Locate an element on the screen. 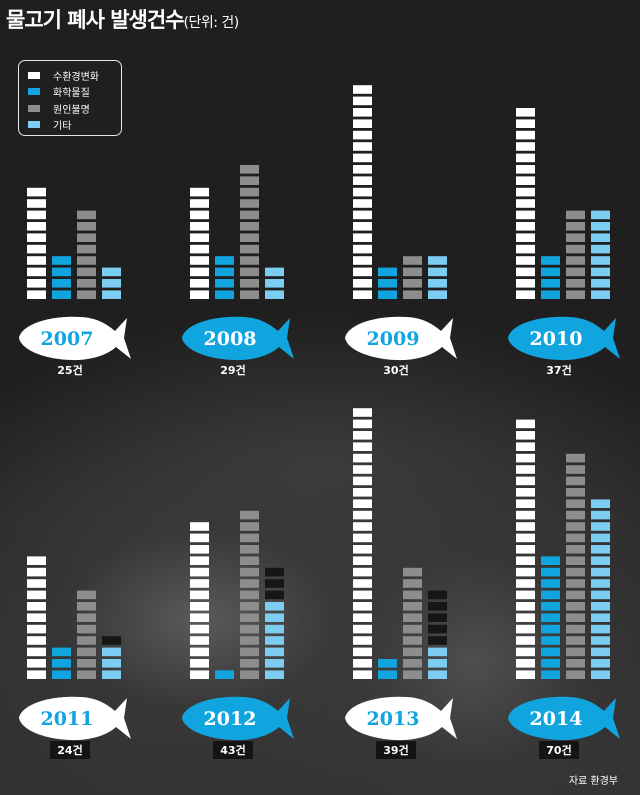  total-label-bg is located at coordinates (559, 750).